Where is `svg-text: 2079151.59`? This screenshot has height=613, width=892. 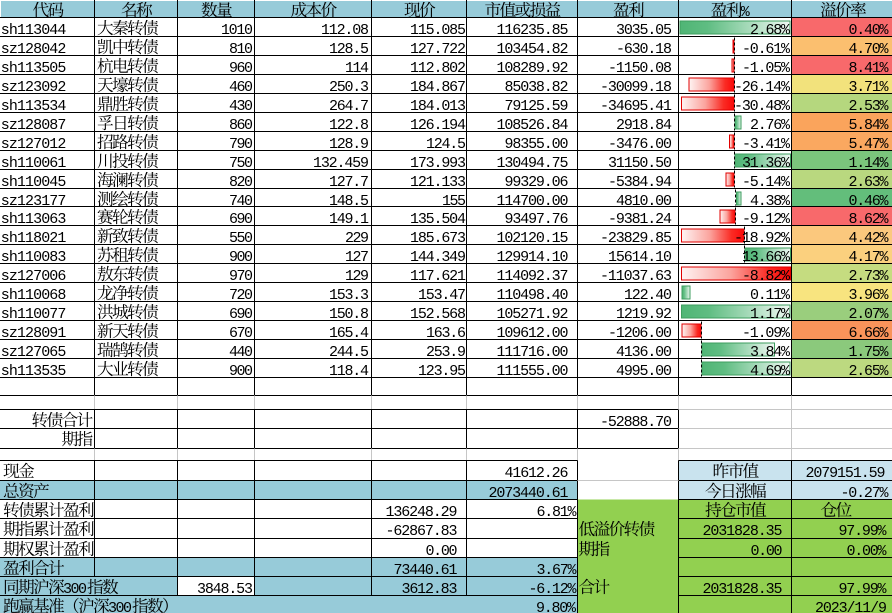
svg-text: 2079151.59 is located at coordinates (846, 473).